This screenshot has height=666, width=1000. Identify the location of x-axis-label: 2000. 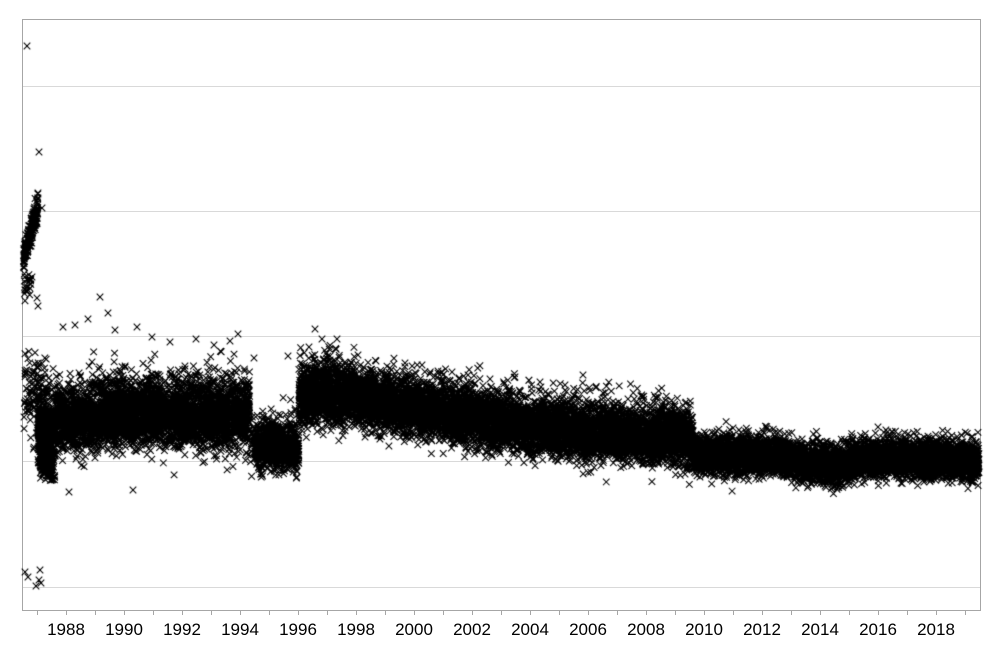
(414, 629).